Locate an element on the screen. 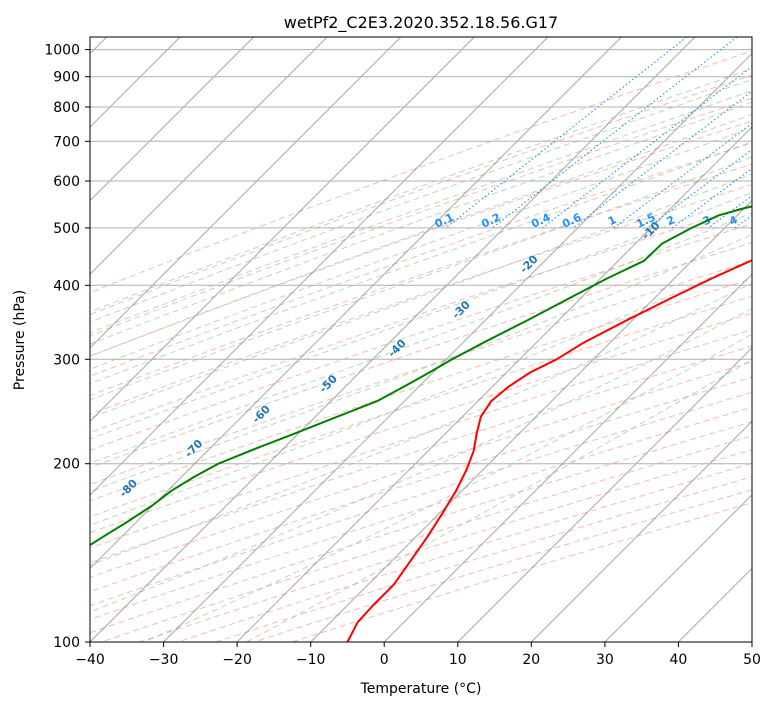  x-tick-label: 40 is located at coordinates (678, 660).